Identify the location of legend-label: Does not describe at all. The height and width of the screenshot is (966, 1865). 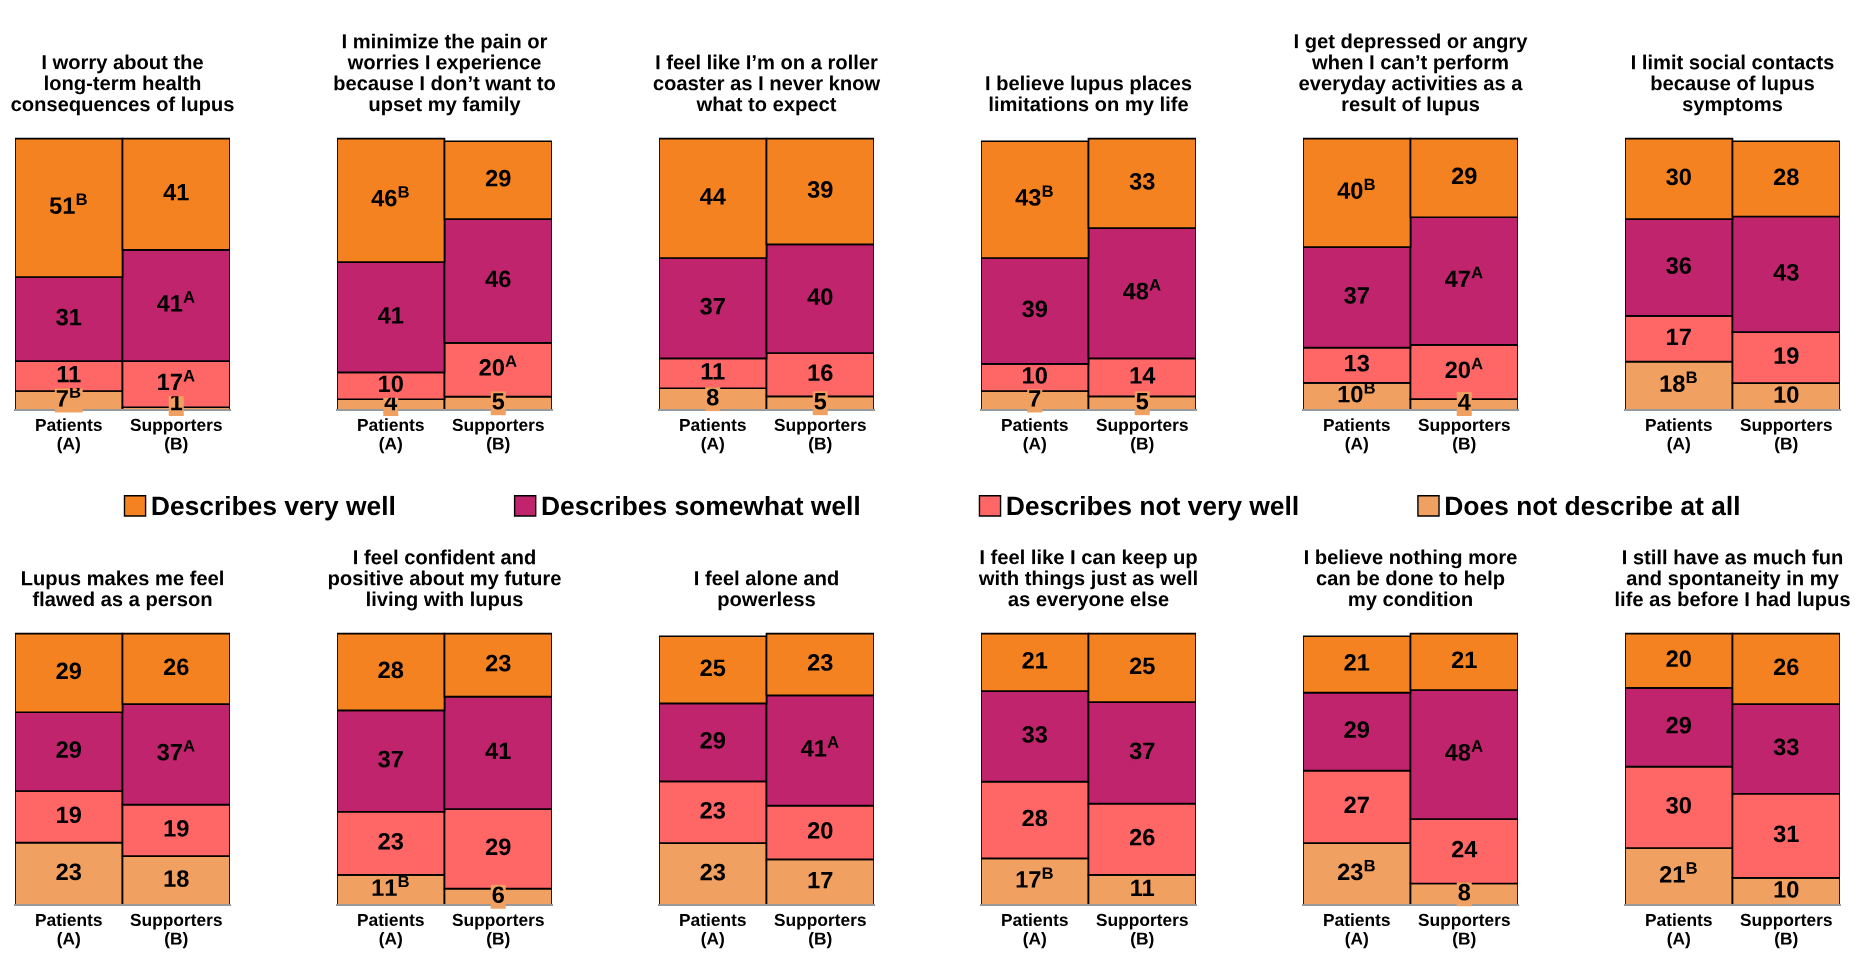
(1592, 505).